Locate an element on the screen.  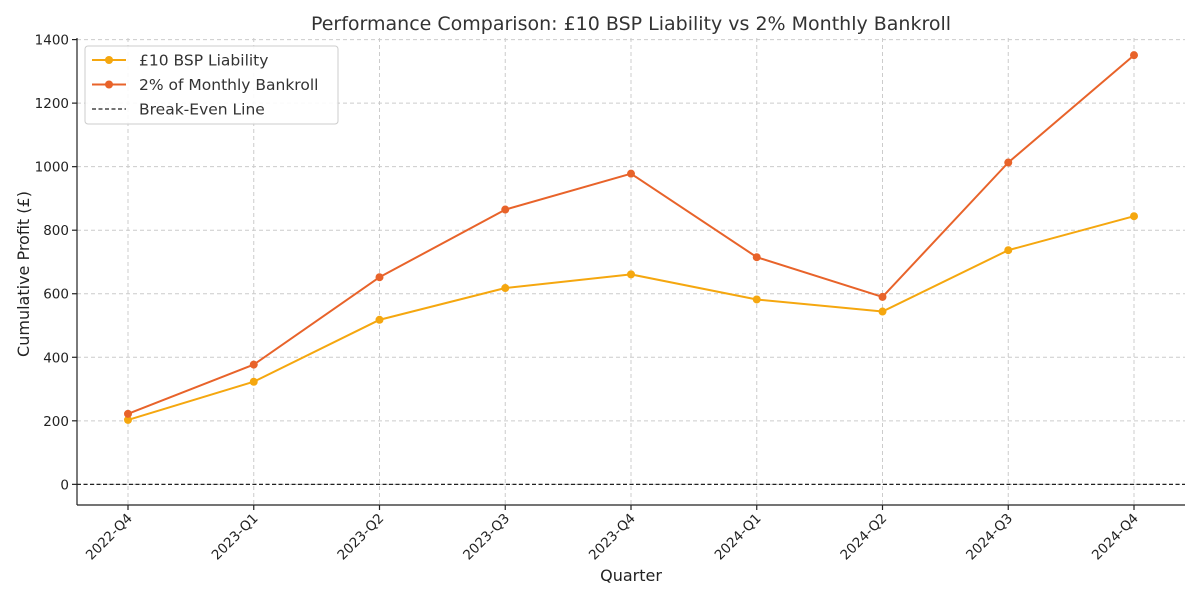
x-tick-label: 2024-Q3 is located at coordinates (989, 537).